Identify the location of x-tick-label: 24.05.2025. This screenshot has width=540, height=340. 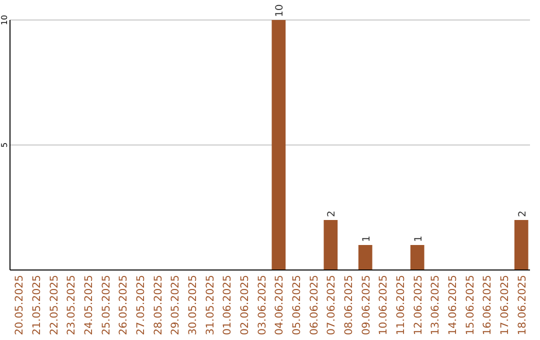
(89, 305).